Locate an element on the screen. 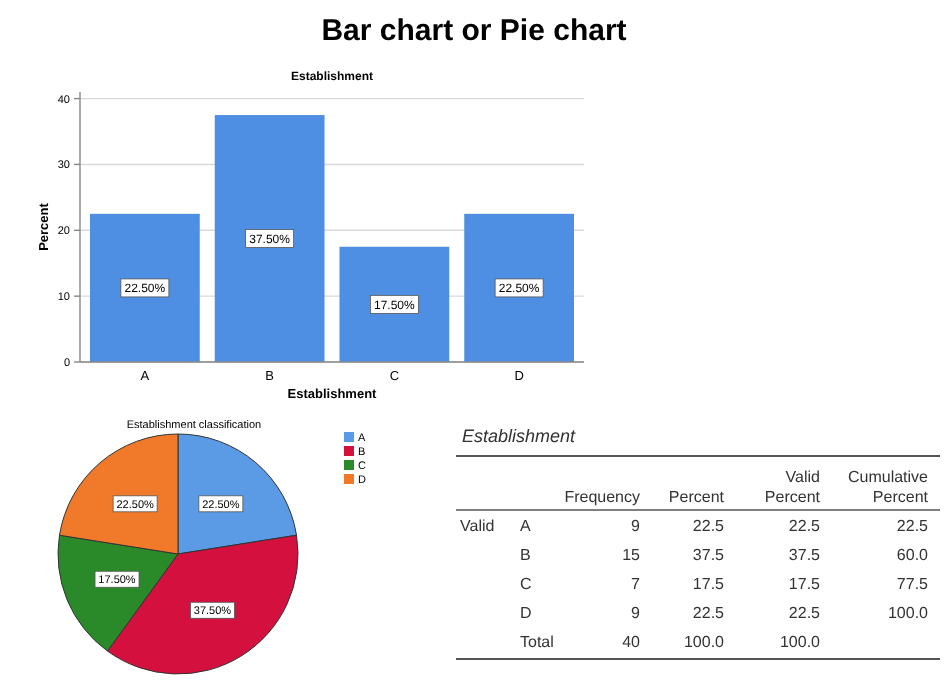 The image size is (948, 696). category-label: Total is located at coordinates (537, 642).